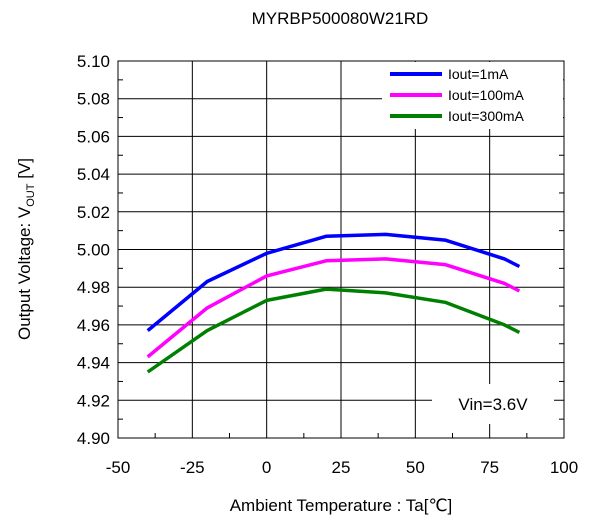 Image resolution: width=592 pixels, height=523 pixels. I want to click on y-tick-label: 4.96, so click(93, 325).